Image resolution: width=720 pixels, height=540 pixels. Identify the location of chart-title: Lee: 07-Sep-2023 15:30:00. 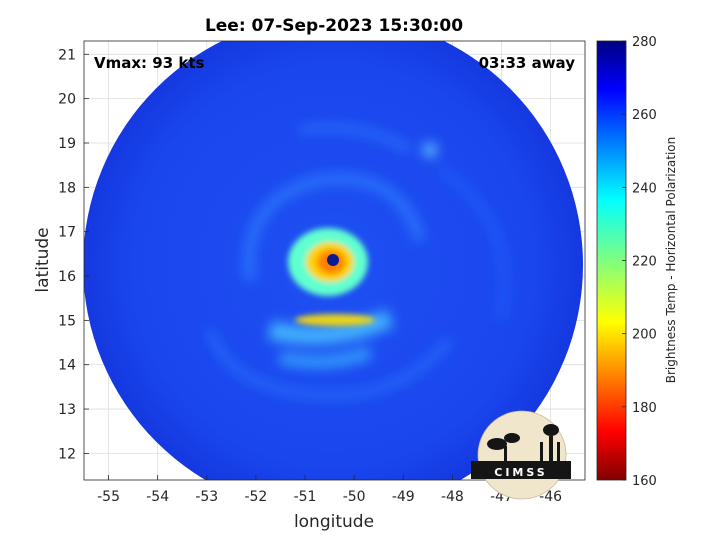
(334, 26).